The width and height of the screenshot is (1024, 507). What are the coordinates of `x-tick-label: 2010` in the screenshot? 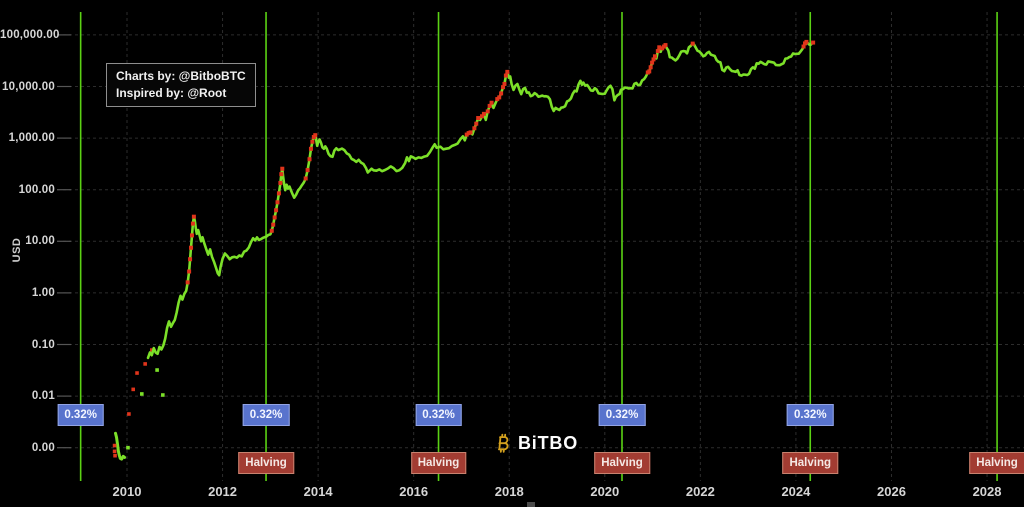 It's located at (127, 491).